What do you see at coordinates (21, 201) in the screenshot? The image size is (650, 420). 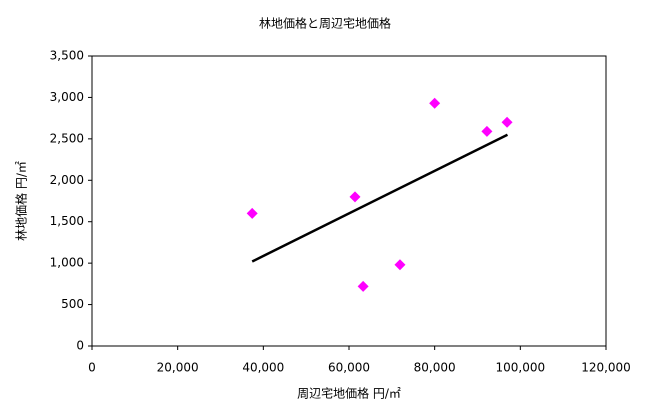 I see `y-axis-label: 林地価格 円/㎡` at bounding box center [21, 201].